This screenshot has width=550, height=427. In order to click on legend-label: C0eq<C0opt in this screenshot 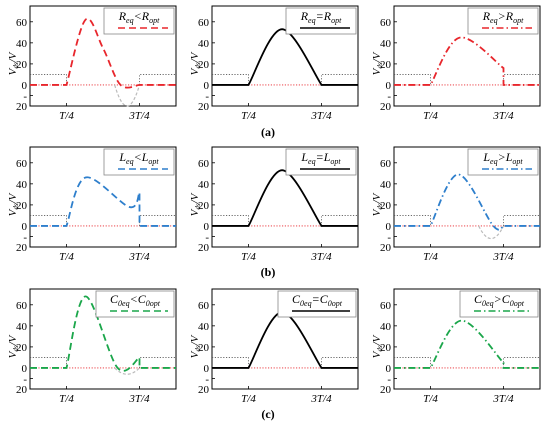, I will do `click(135, 300)`.